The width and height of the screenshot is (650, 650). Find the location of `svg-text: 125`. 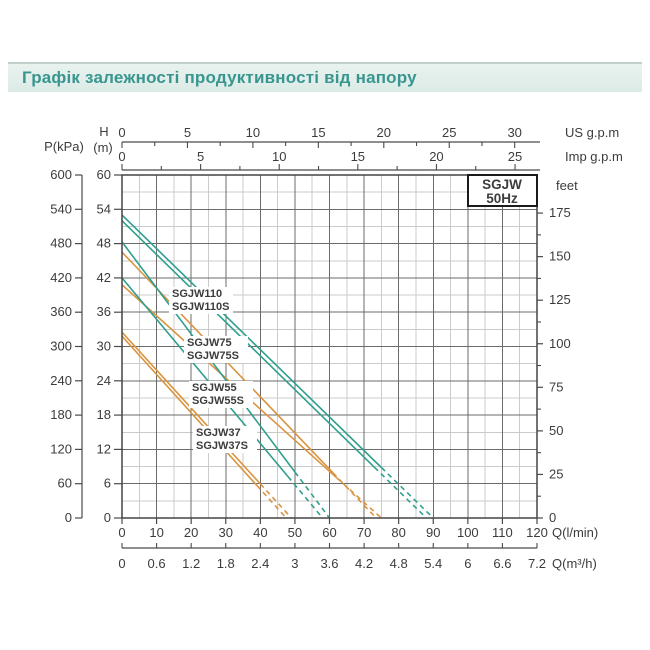

svg-text: 125 is located at coordinates (560, 299).